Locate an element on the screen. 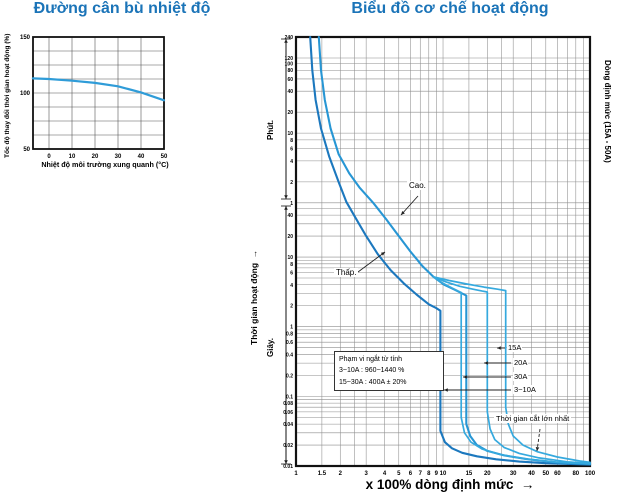  low-curve-label: Thấp. is located at coordinates (346, 272).